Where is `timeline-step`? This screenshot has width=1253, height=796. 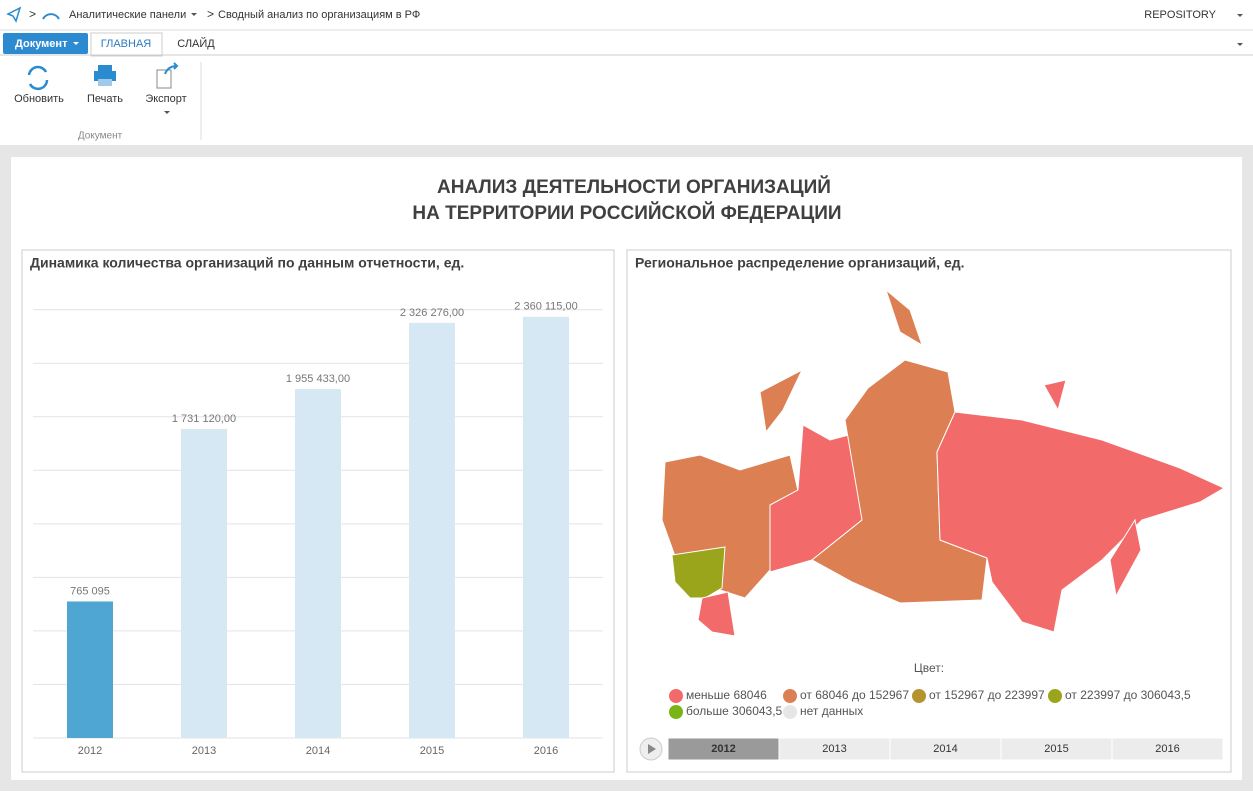 timeline-step is located at coordinates (1167, 749).